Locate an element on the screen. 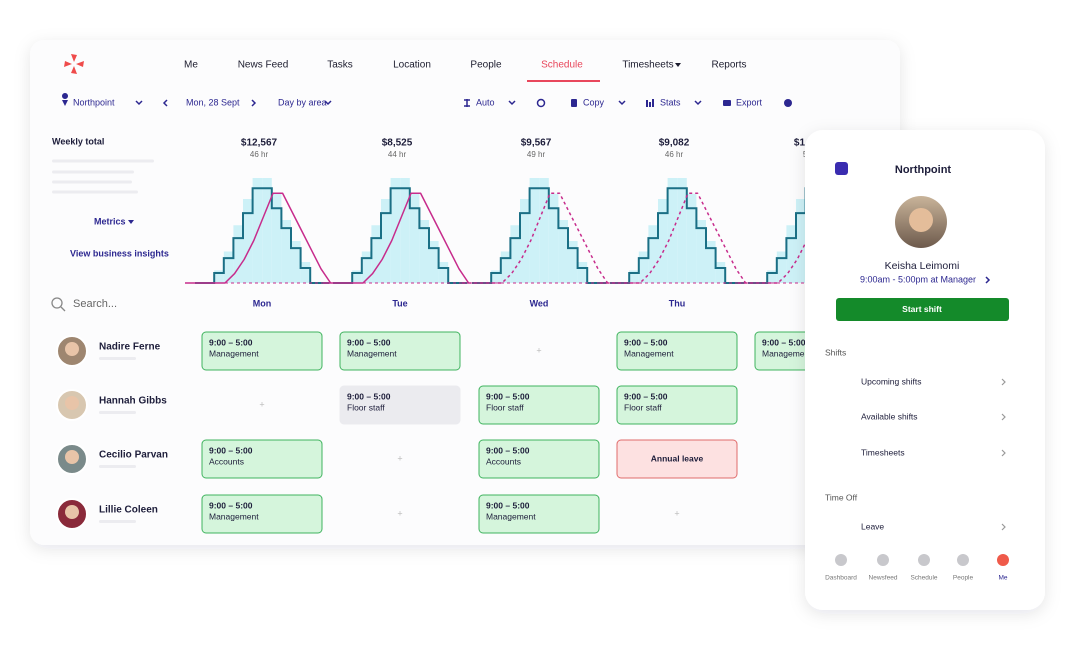 The image size is (1076, 650). dropdown-arrow is located at coordinates (131, 222).